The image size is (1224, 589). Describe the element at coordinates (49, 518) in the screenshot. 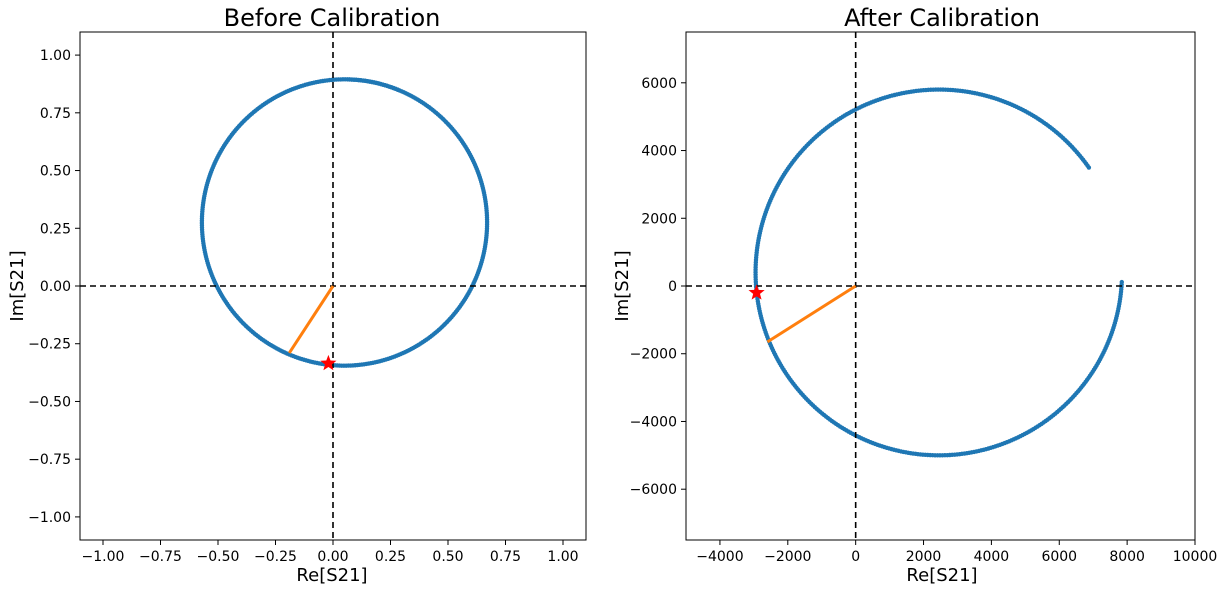

I see `y-tick-label: −1.00` at that location.